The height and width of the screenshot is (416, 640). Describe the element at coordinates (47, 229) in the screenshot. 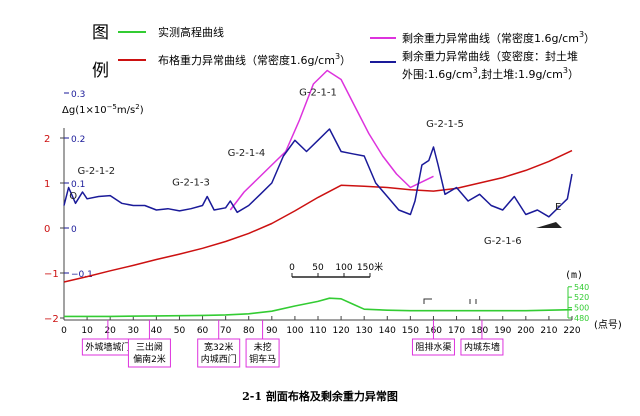

I see `red-tick-label-2: 0` at that location.